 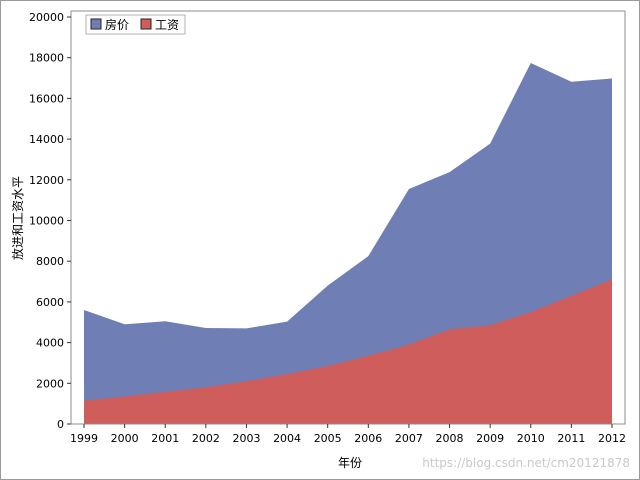 I want to click on y-tick-label: 0, so click(x=60, y=424).